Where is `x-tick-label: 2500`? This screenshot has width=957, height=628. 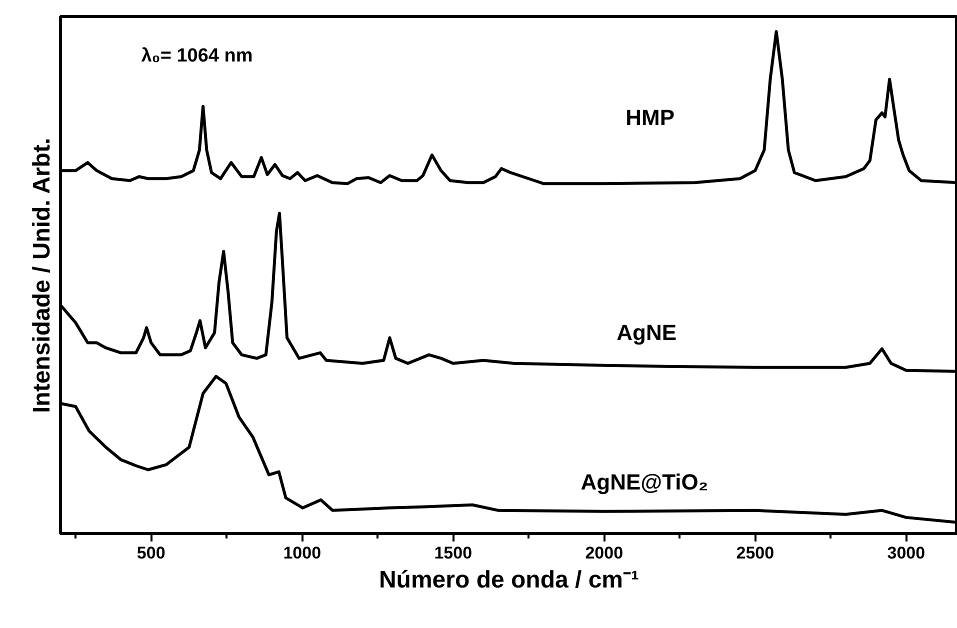 x-tick-label: 2500 is located at coordinates (755, 553).